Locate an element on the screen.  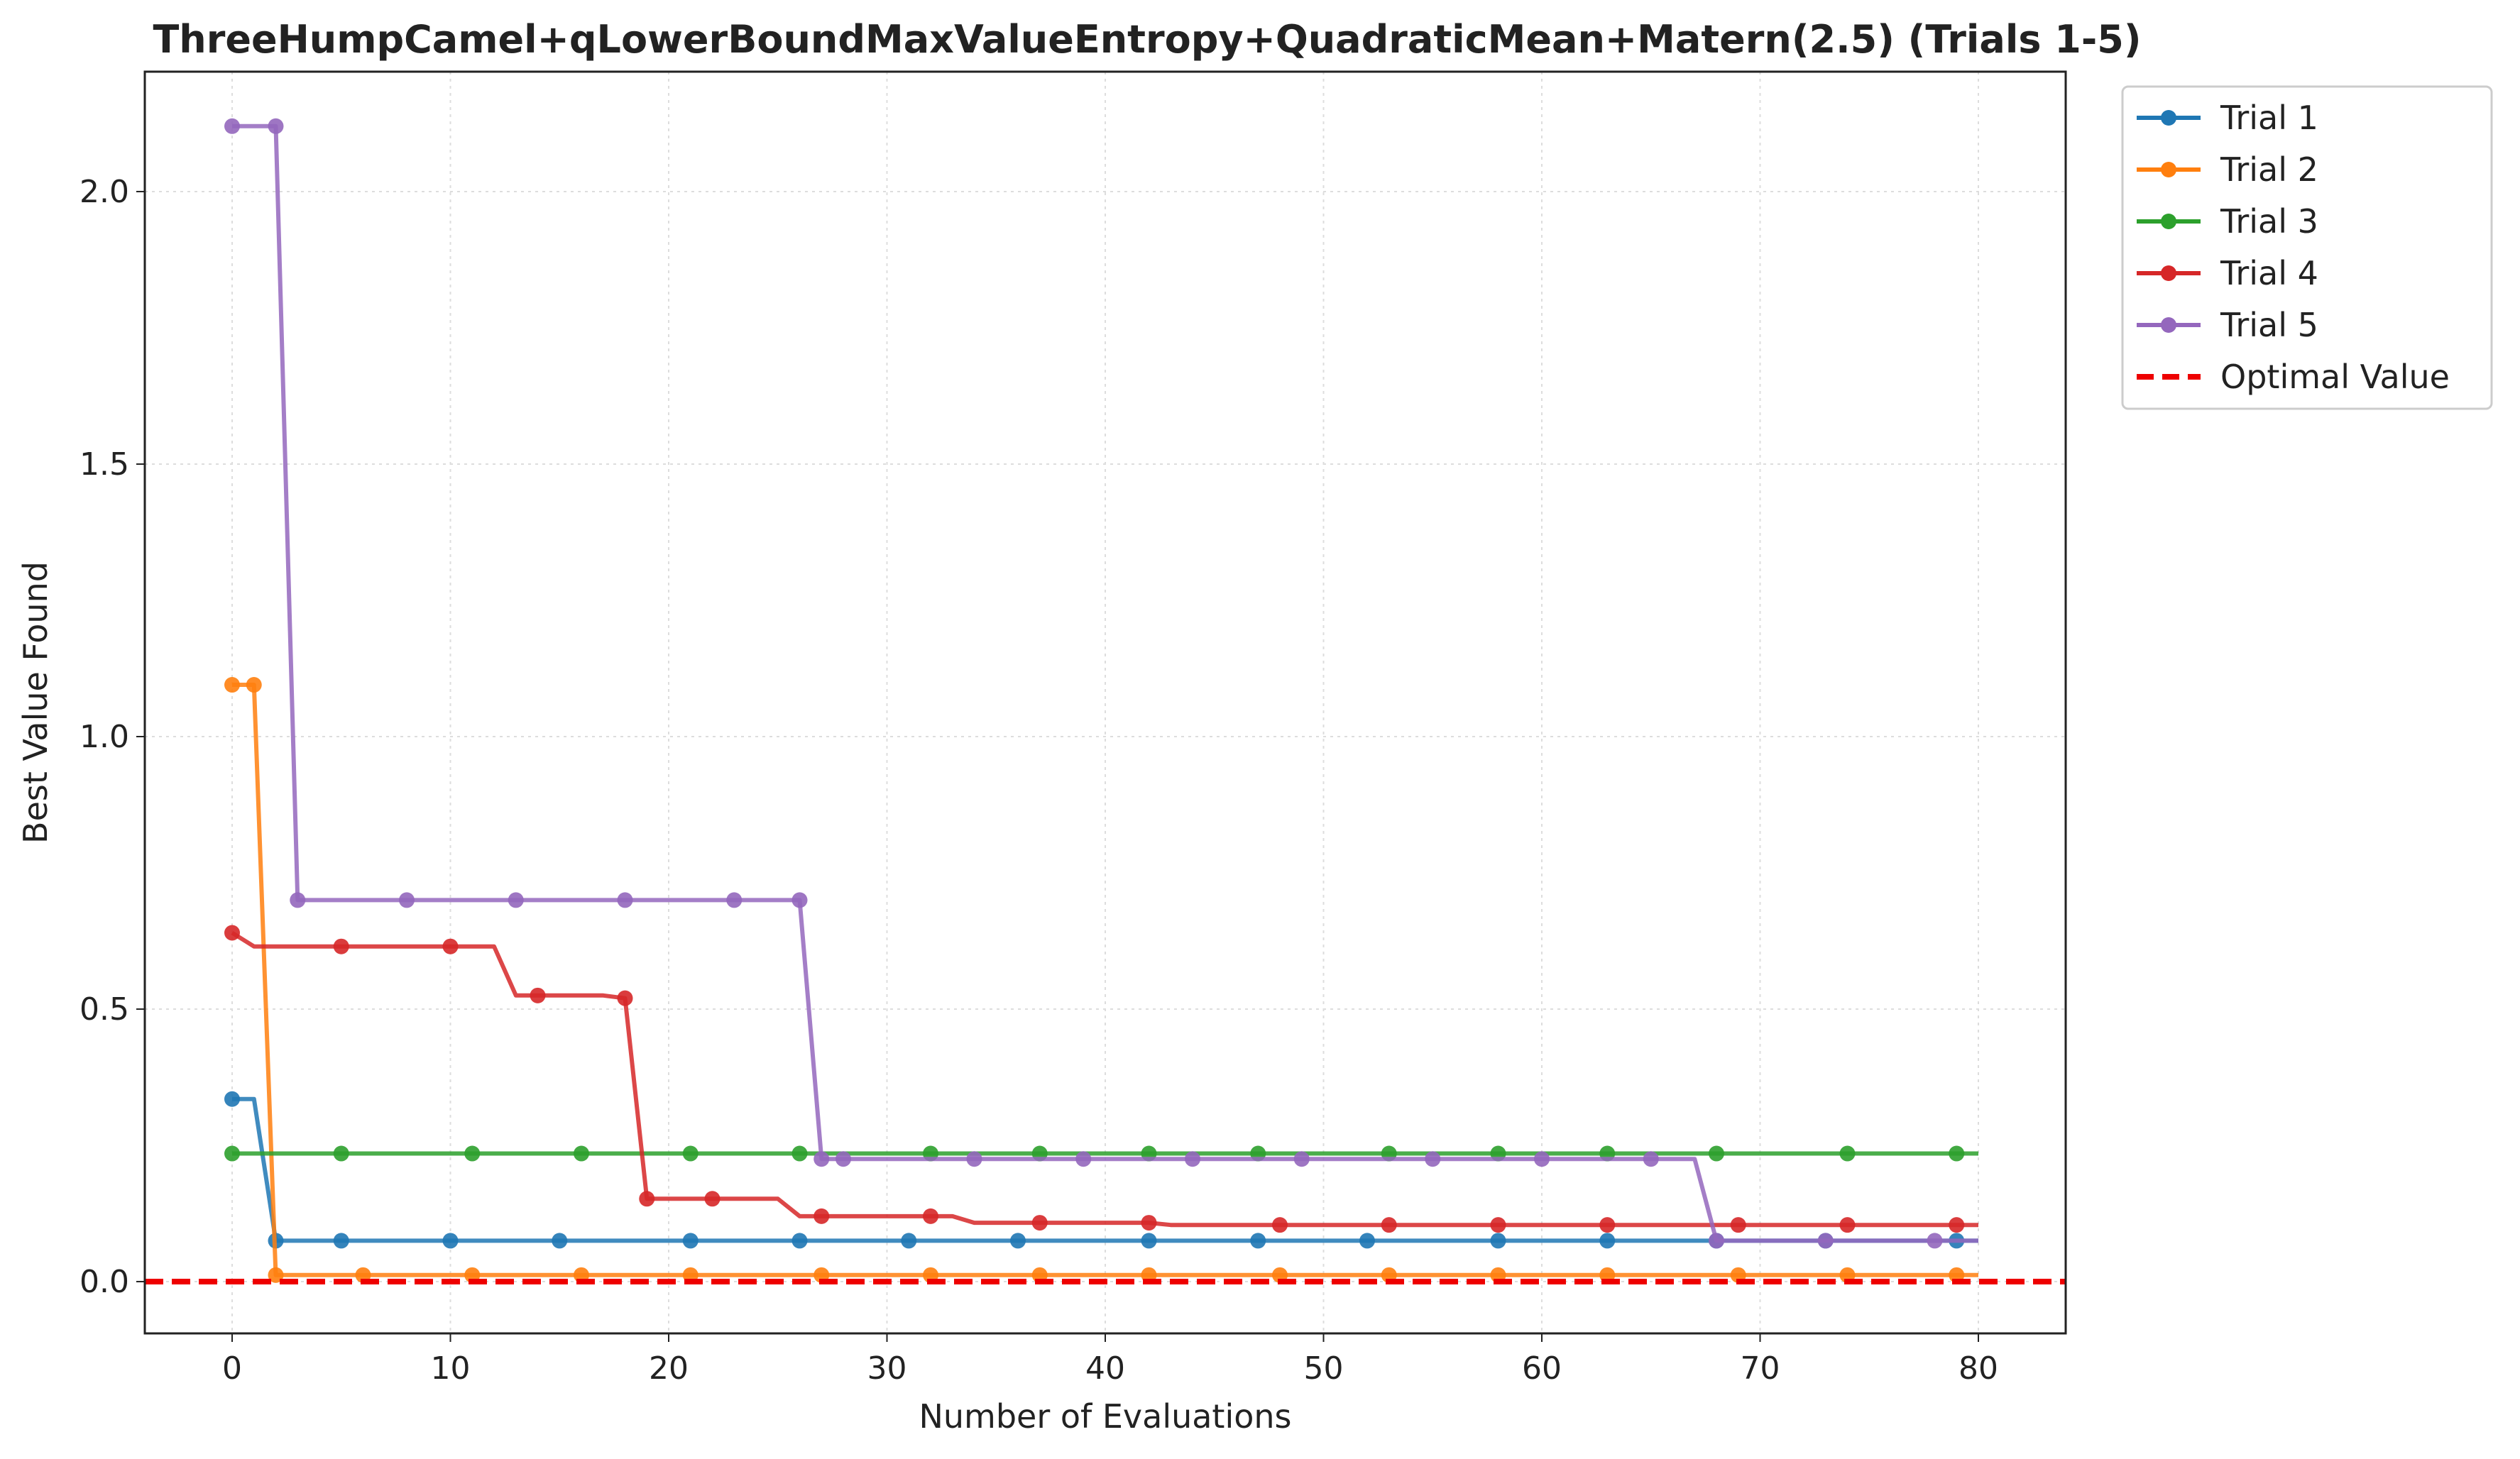
legend-entry-5: Trial 5 is located at coordinates (2228, 325).